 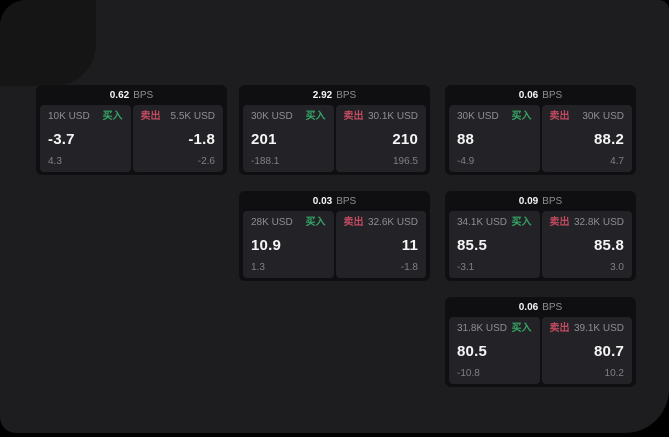 I want to click on sell-delta: -1.8, so click(x=409, y=267).